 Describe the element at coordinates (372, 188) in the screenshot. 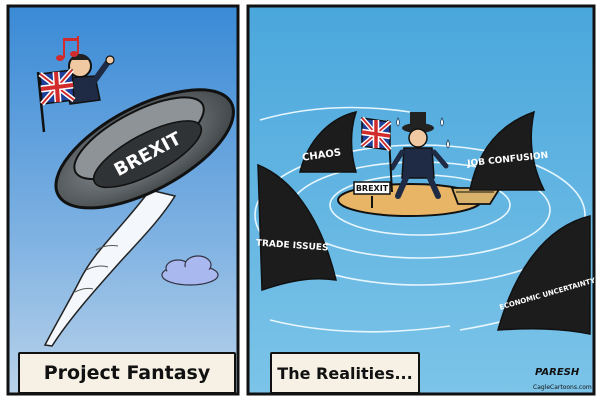

I see `sign-label: BREXIT` at that location.